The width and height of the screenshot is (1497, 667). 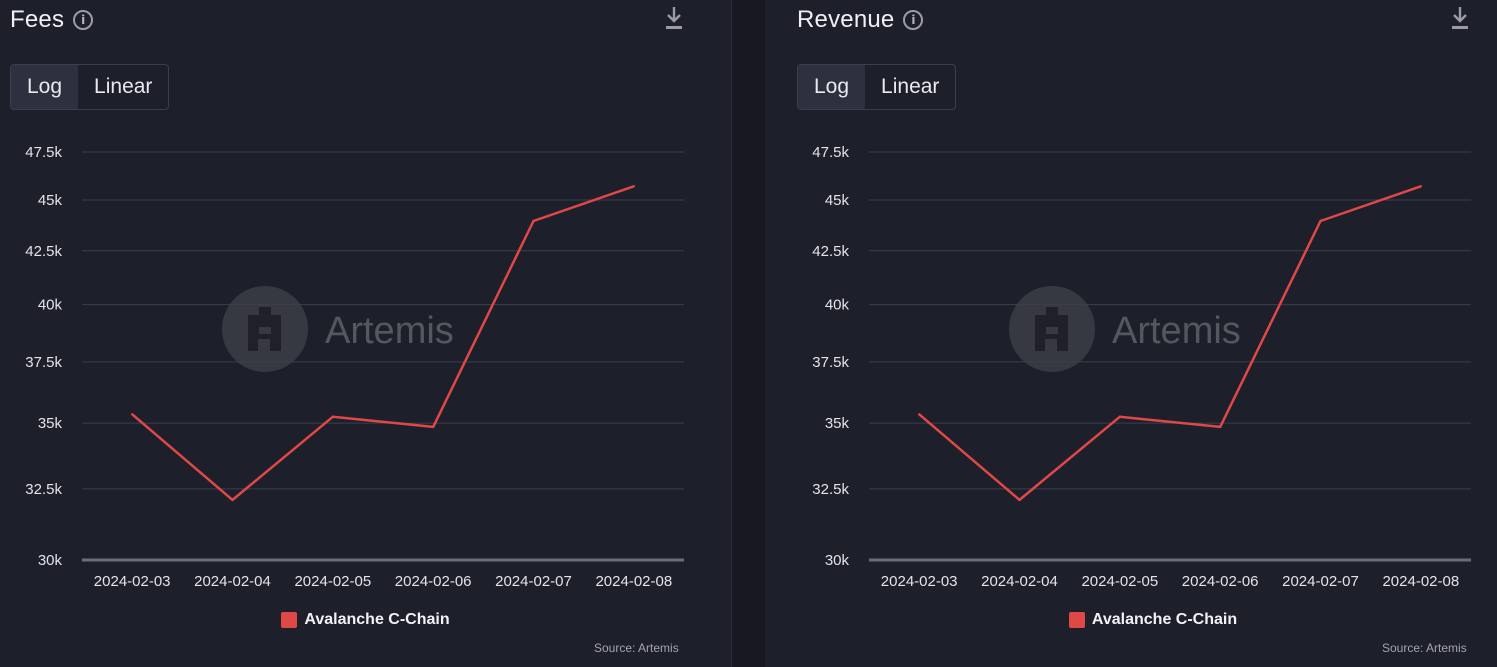 What do you see at coordinates (846, 19) in the screenshot?
I see `chart-title: Revenue` at bounding box center [846, 19].